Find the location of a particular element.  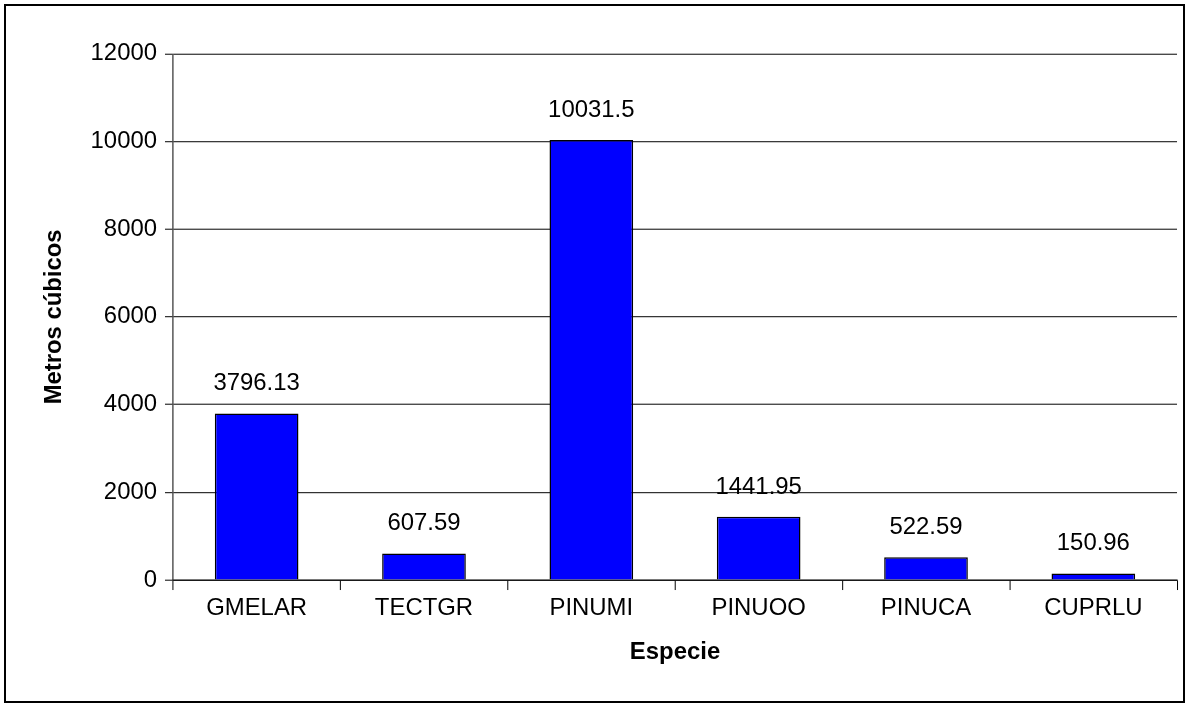

y-tick-label: 10000 is located at coordinates (124, 140).